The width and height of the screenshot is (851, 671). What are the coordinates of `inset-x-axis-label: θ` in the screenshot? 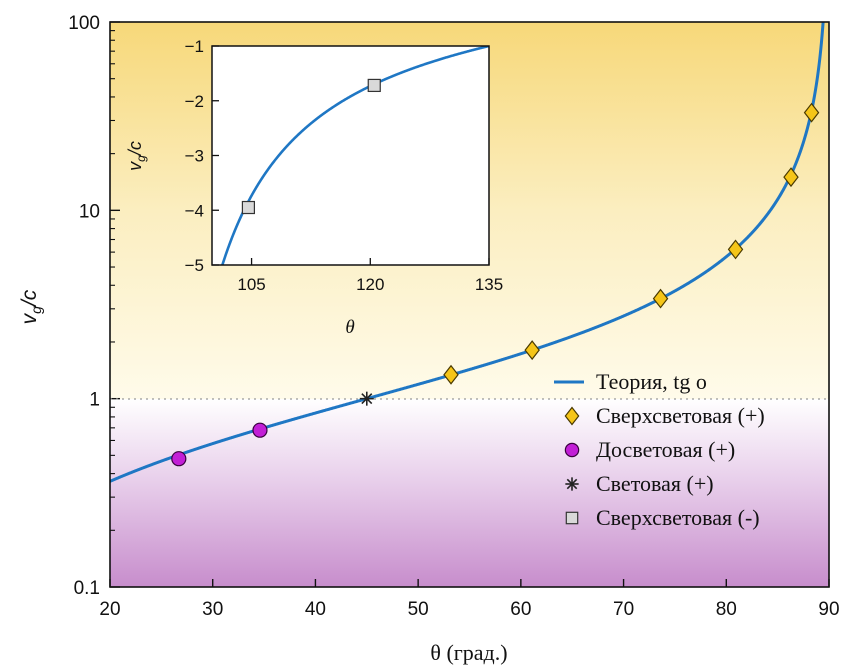 It's located at (349, 327).